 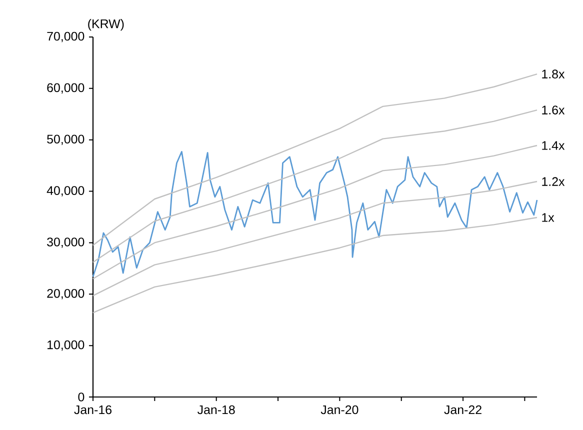 What do you see at coordinates (93, 409) in the screenshot?
I see `x-tick-label: Jan-16` at bounding box center [93, 409].